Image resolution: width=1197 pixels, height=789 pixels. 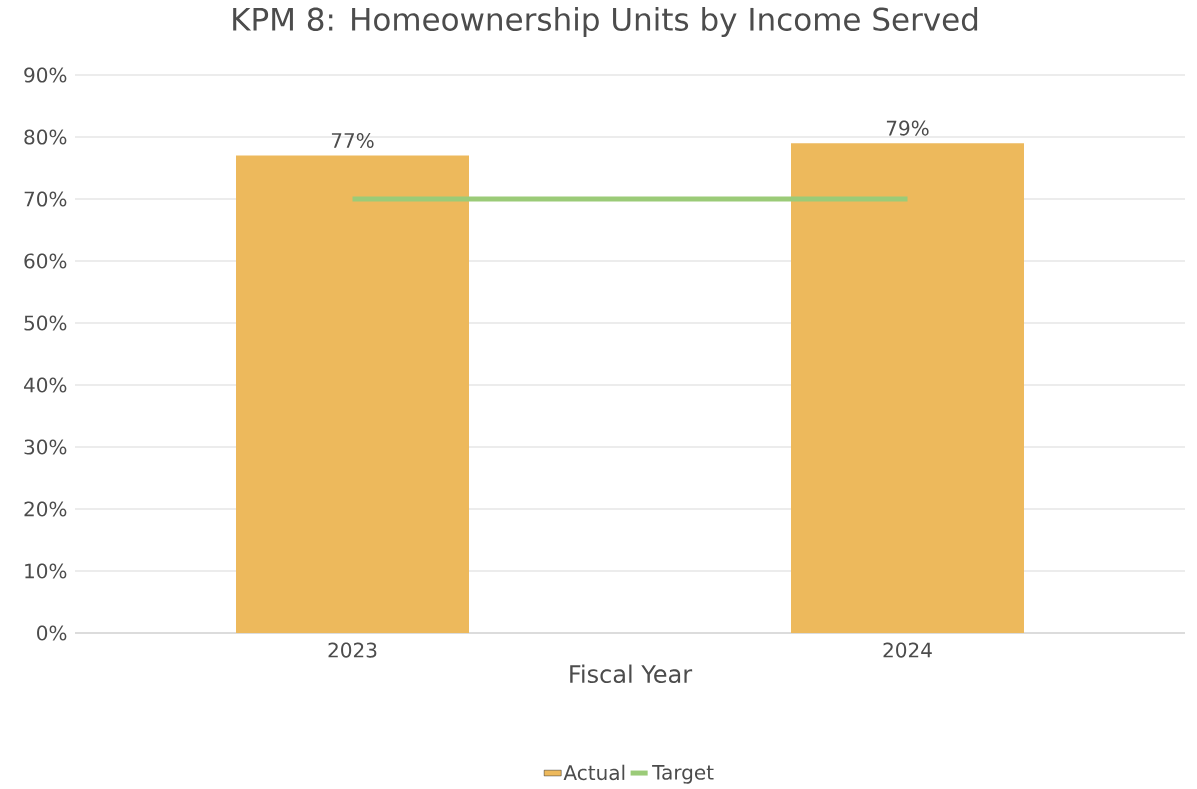 I want to click on y-tick-label: 30%, so click(x=45, y=447).